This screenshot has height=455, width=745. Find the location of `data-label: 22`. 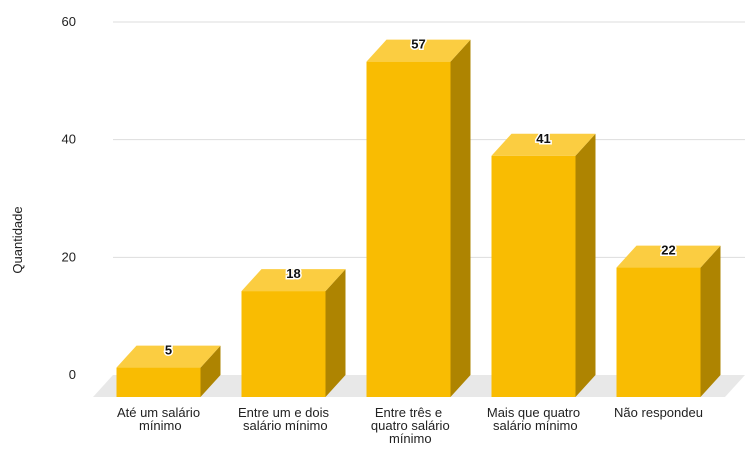

data-label: 22 is located at coordinates (668, 250).